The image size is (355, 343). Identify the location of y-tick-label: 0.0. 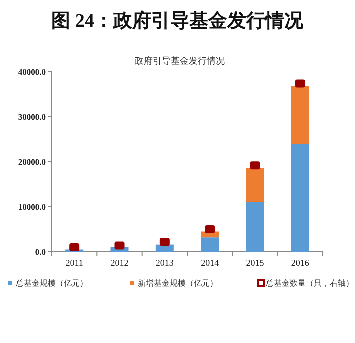
(40, 252).